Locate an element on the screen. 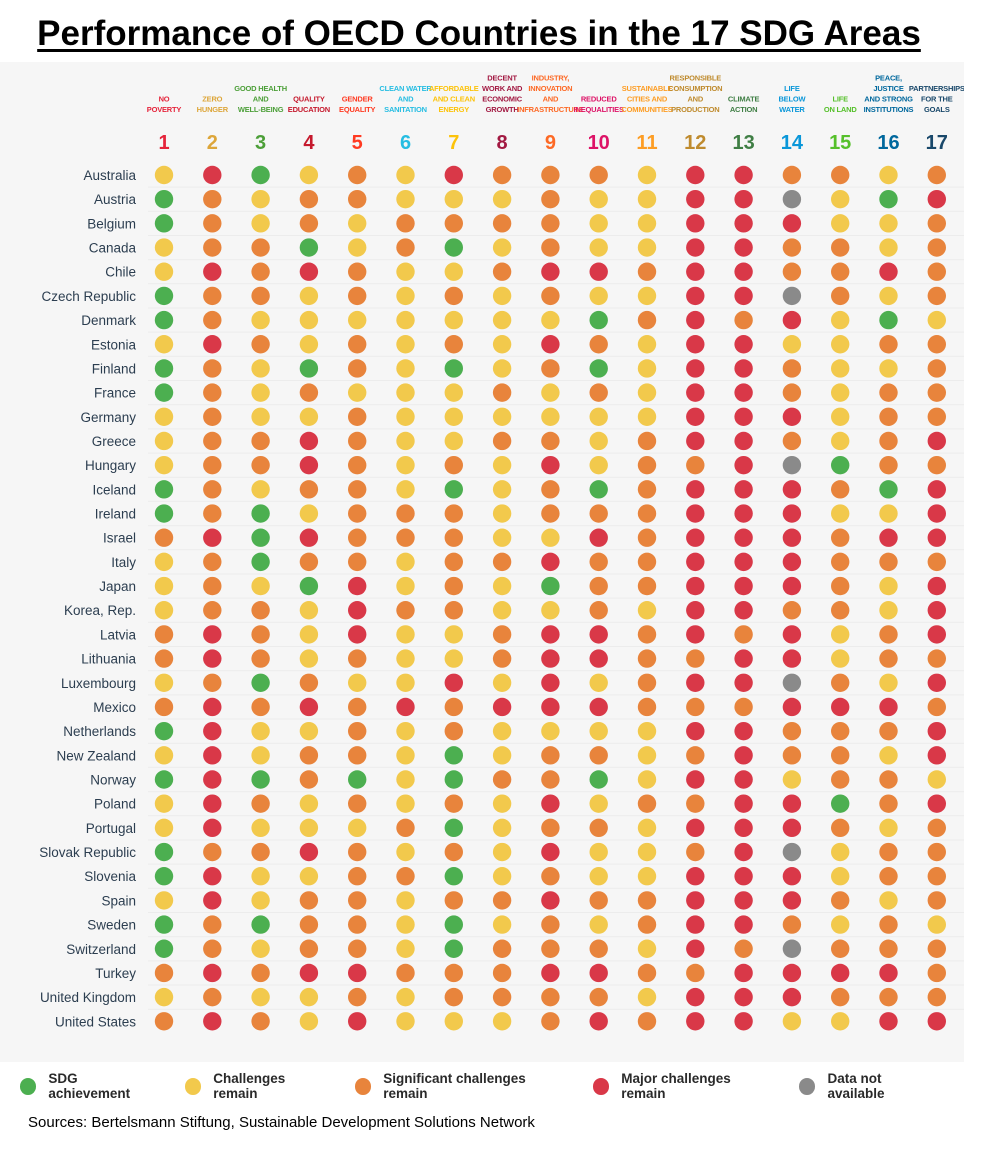  country-row: Denmark is located at coordinates (522, 318).